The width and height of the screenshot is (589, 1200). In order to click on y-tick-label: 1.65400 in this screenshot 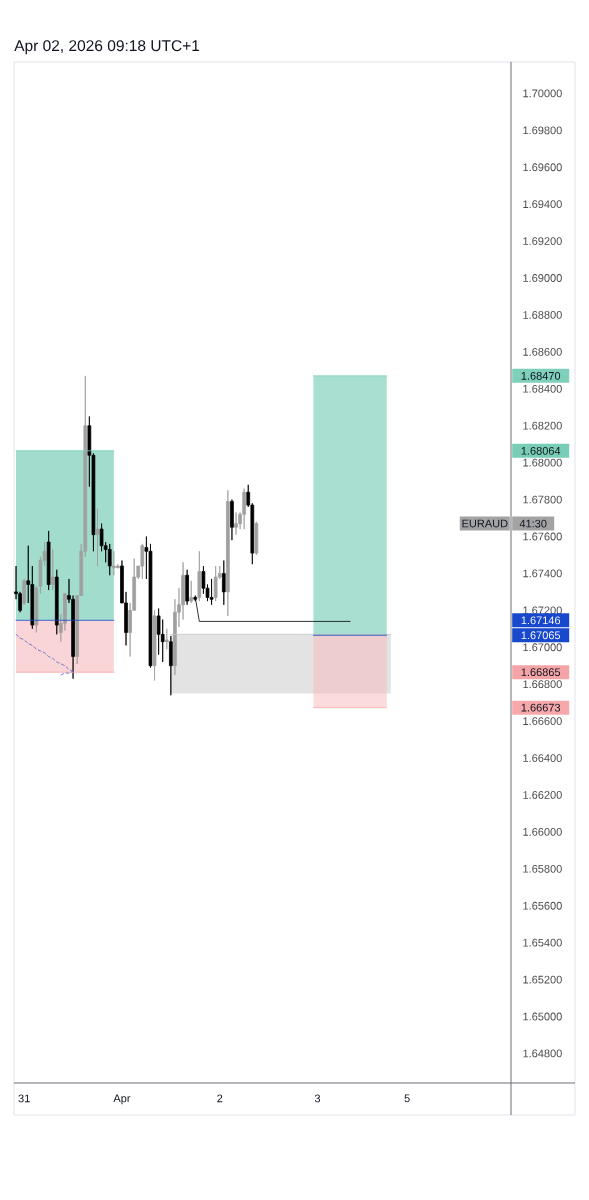, I will do `click(542, 942)`.